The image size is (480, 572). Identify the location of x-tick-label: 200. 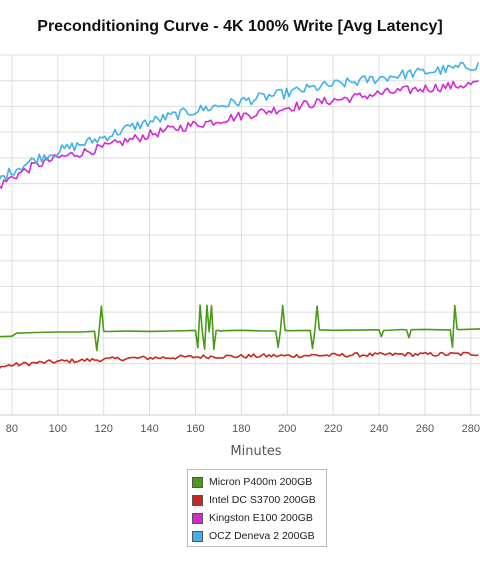
(287, 429).